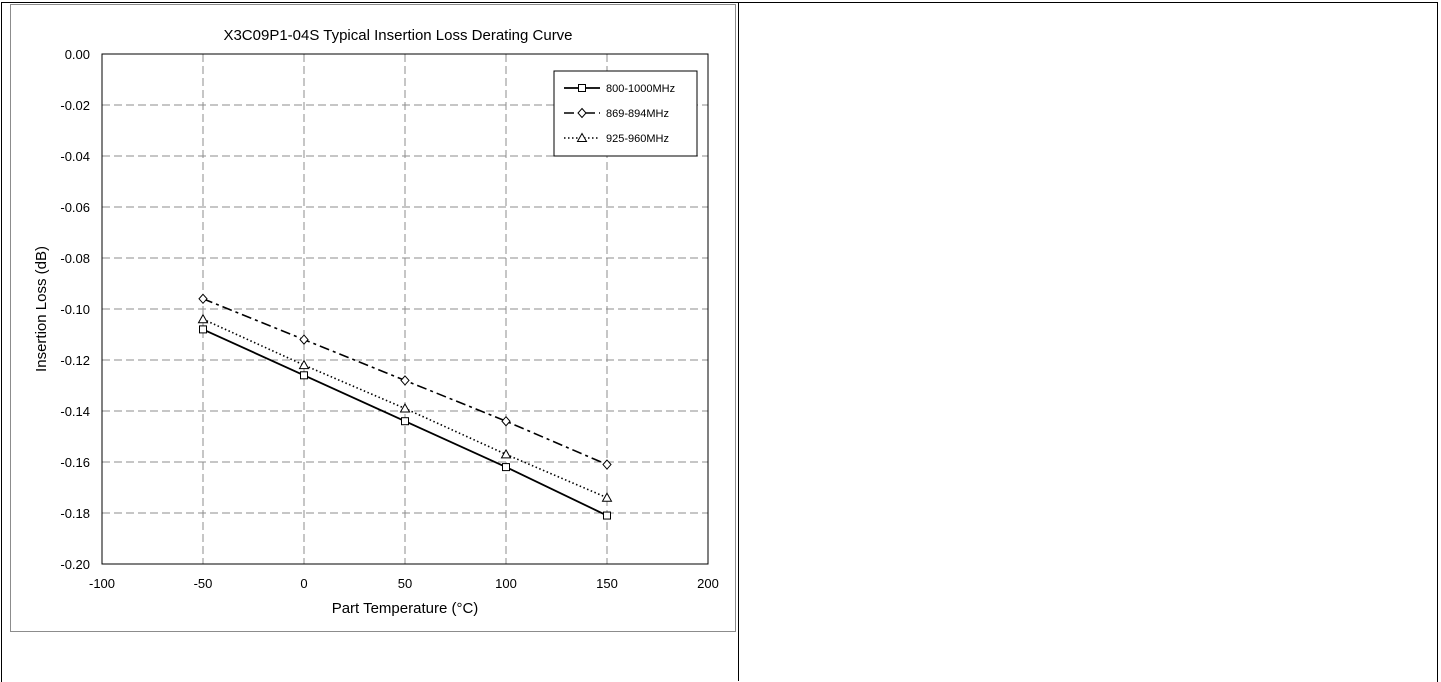 Image resolution: width=1441 pixels, height=682 pixels. Describe the element at coordinates (640, 89) in the screenshot. I see `legend-label: 800-1000MHz` at that location.